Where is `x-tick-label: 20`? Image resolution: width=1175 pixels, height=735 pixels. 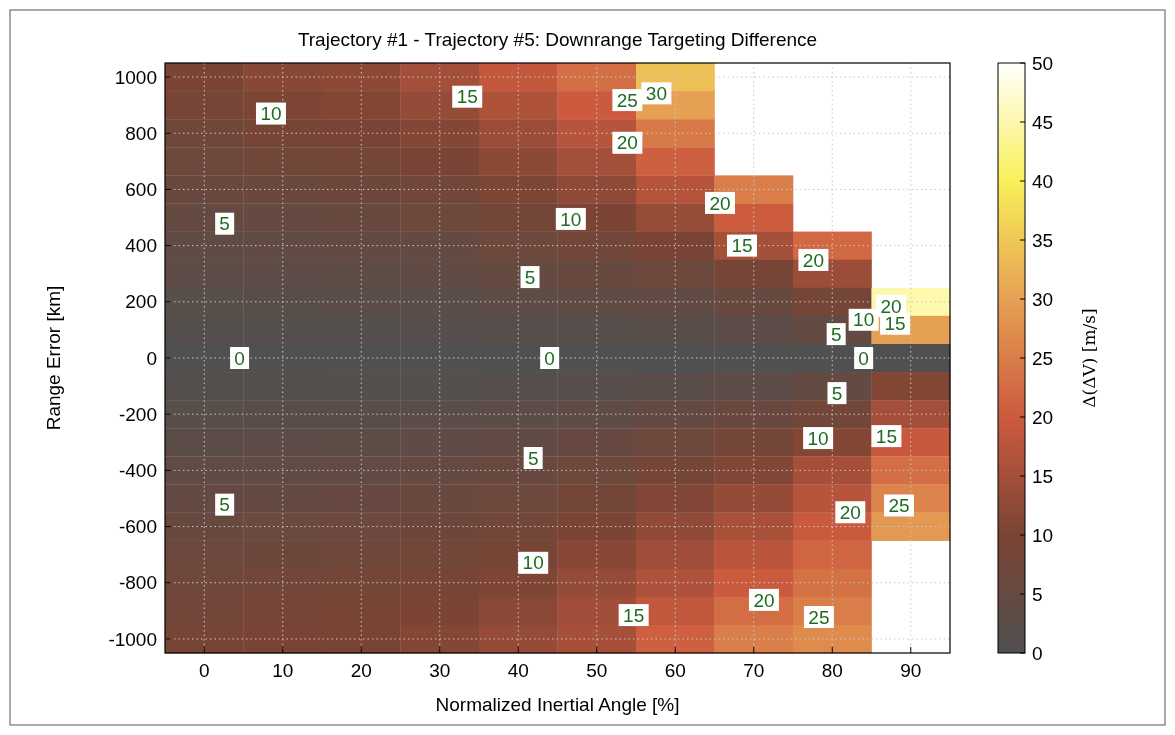 x-tick-label: 20 is located at coordinates (361, 670).